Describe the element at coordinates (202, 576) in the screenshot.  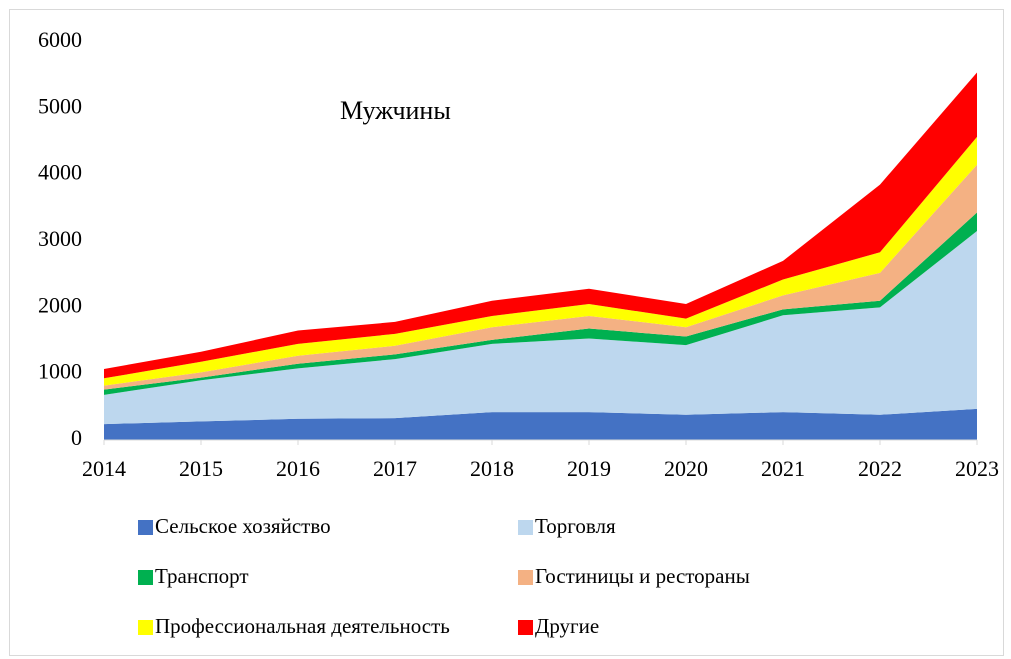
I see `legend-label: Транспорт` at that location.